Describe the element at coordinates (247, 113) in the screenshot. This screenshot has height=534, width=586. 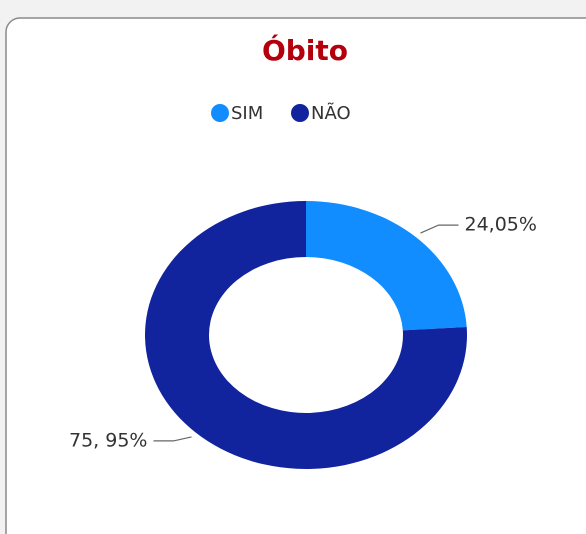
I see `legend-label: SIM` at that location.